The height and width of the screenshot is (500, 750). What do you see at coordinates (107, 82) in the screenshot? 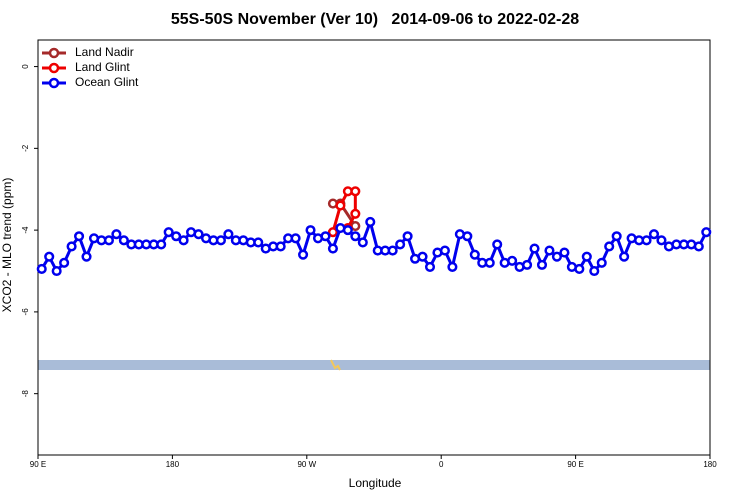
I see `legend-label: Ocean Glint` at bounding box center [107, 82].